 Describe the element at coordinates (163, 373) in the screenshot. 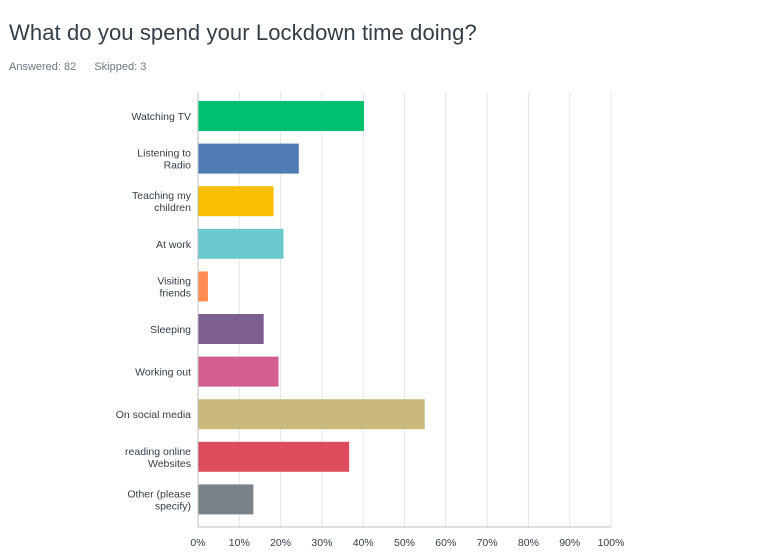

I see `category-label: Working out` at that location.